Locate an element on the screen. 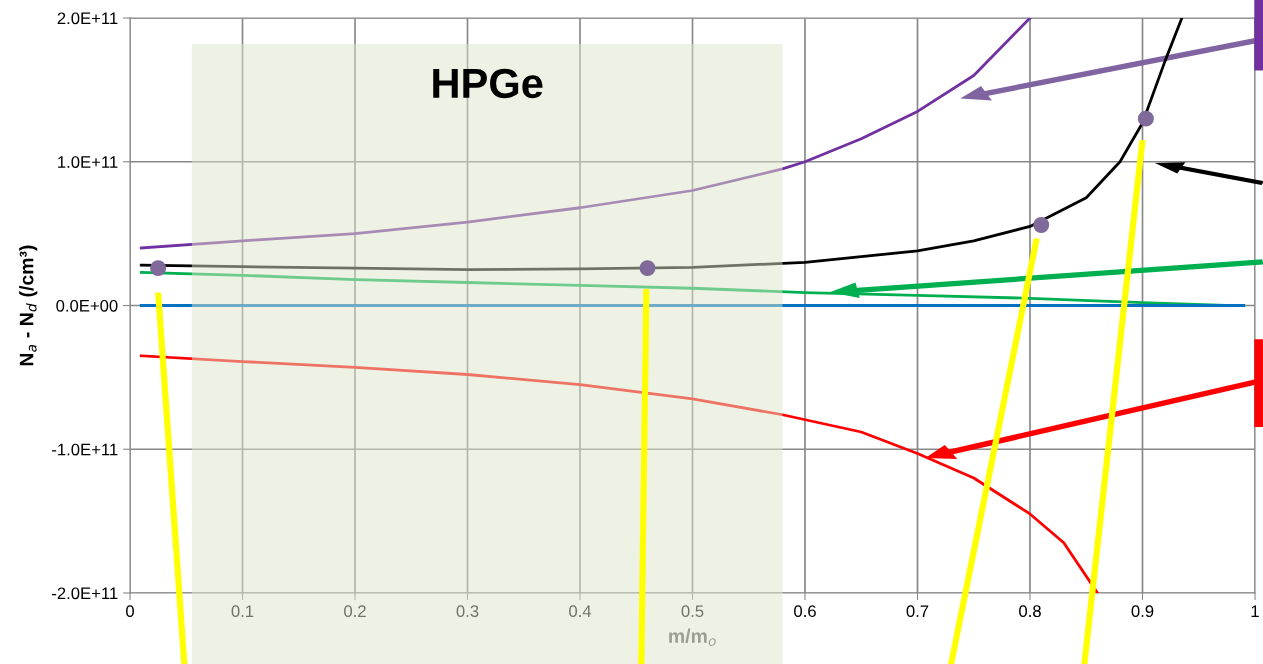 The image size is (1263, 664). x-tick-label: 0.5 is located at coordinates (692, 611).